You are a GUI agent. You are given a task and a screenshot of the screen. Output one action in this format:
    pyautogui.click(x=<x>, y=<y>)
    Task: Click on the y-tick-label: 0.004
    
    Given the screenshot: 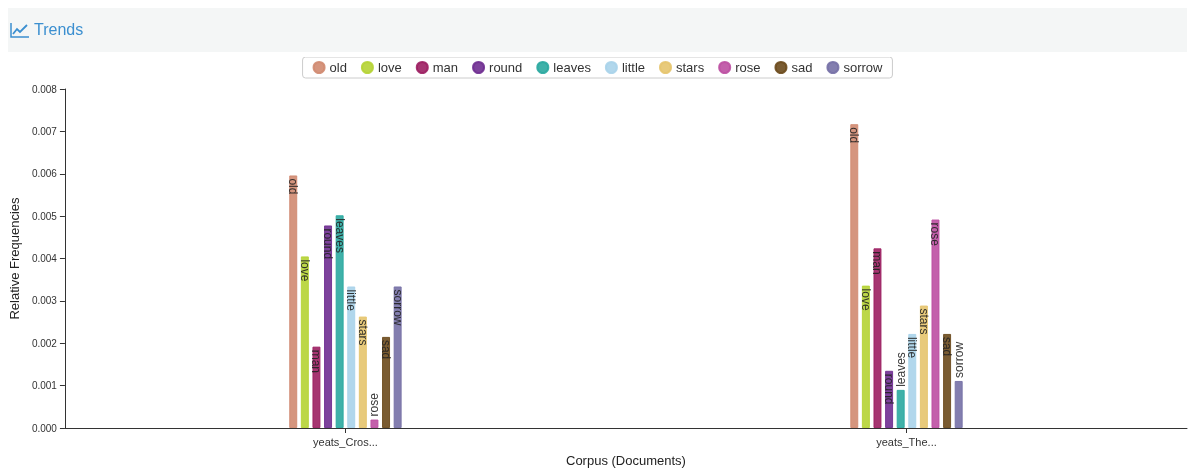 What is the action you would take?
    pyautogui.click(x=44, y=258)
    